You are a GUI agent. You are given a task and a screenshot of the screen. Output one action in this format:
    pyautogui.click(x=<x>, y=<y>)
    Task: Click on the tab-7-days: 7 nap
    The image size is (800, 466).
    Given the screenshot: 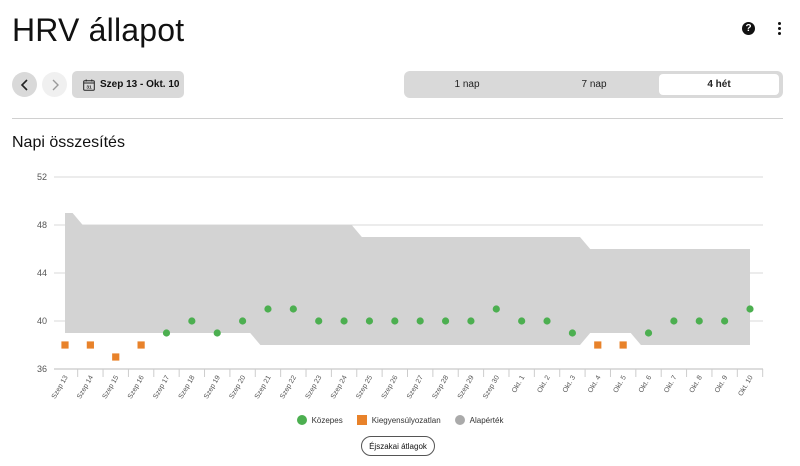 What is the action you would take?
    pyautogui.click(x=594, y=84)
    